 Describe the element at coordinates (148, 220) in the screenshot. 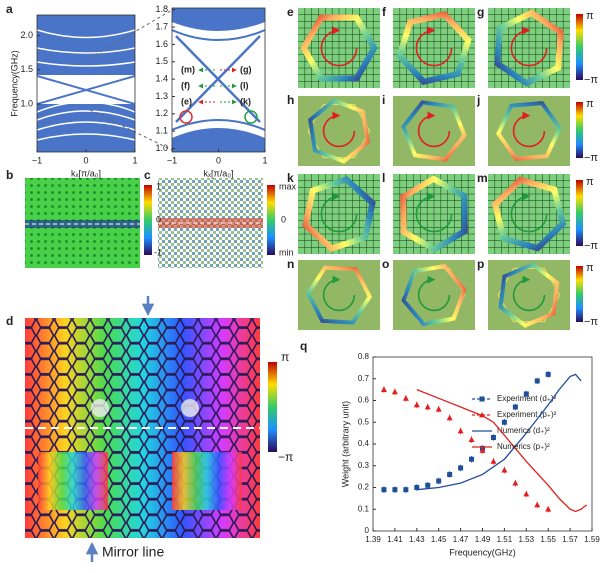

I see `colorbar` at that location.